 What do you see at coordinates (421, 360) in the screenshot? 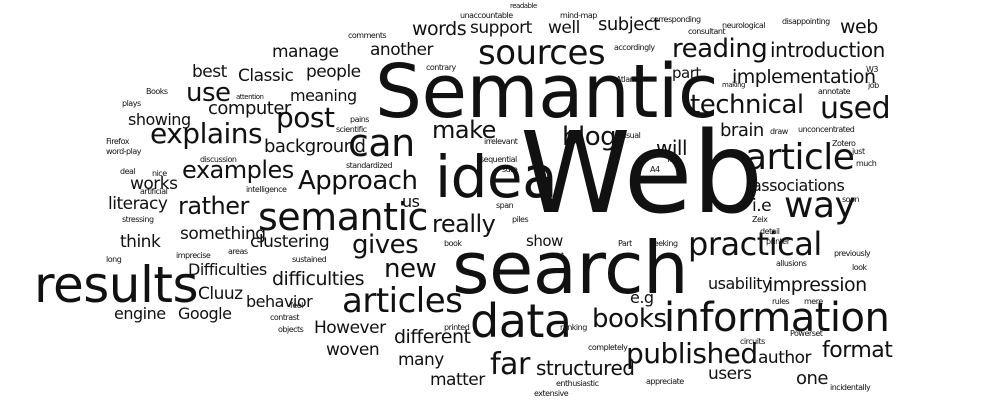
I see `word-many: many` at bounding box center [421, 360].